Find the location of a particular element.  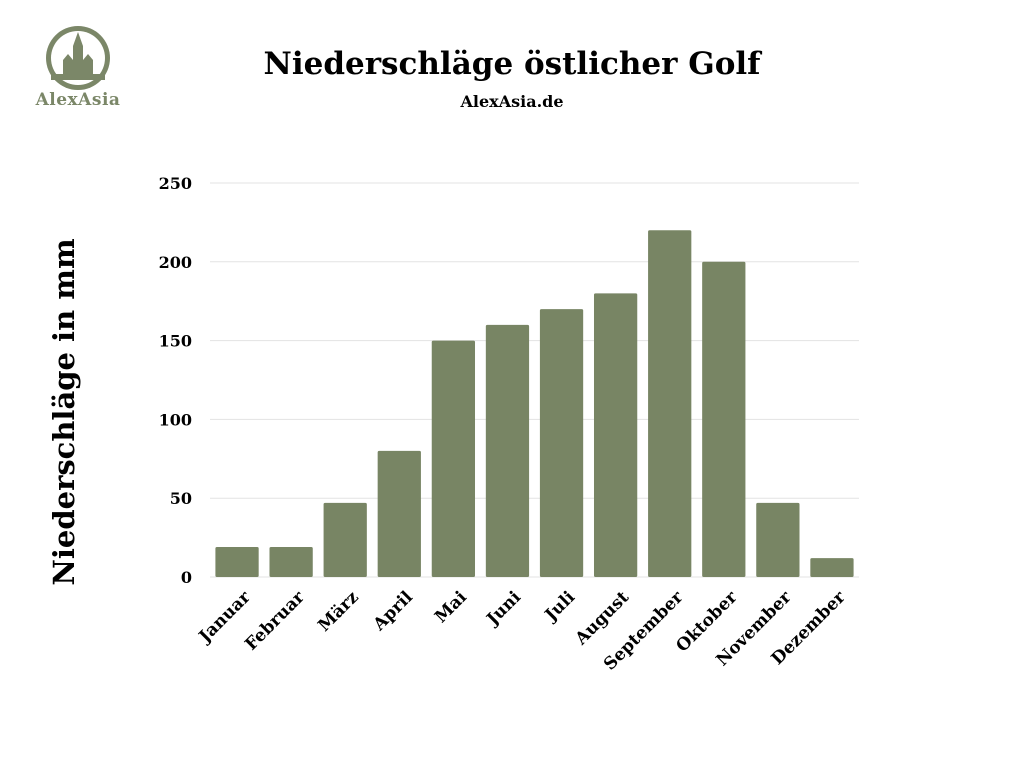

logo-text: AlexAsia is located at coordinates (78, 100).